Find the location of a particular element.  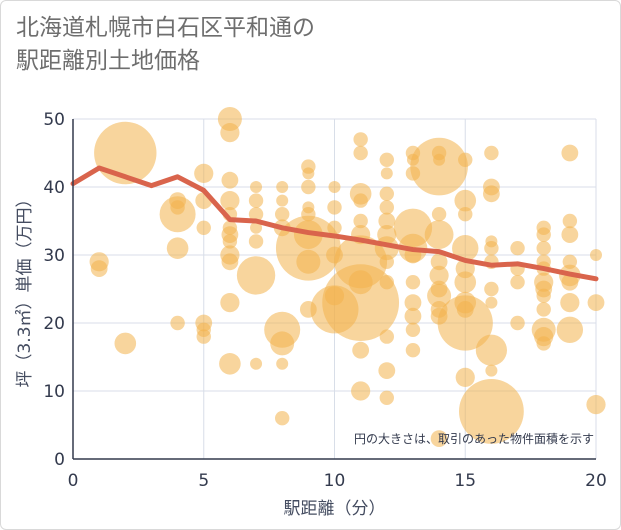

x-tick-label: 20 is located at coordinates (596, 481).